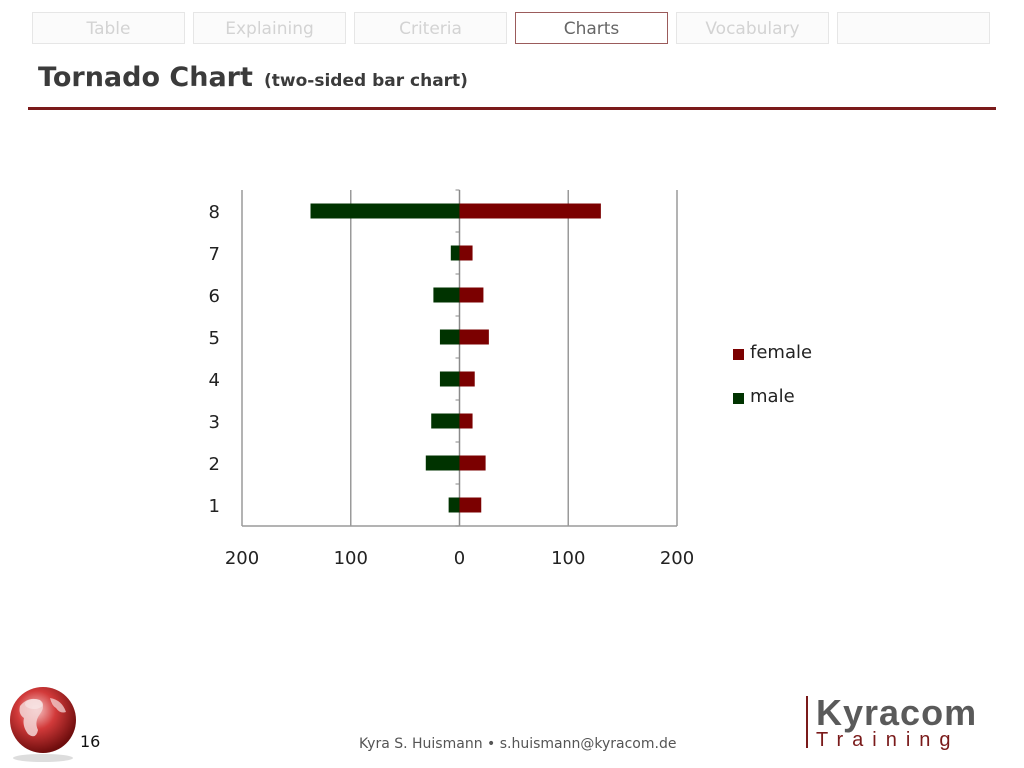 This screenshot has width=1024, height=768. I want to click on page-number: 16, so click(90, 741).